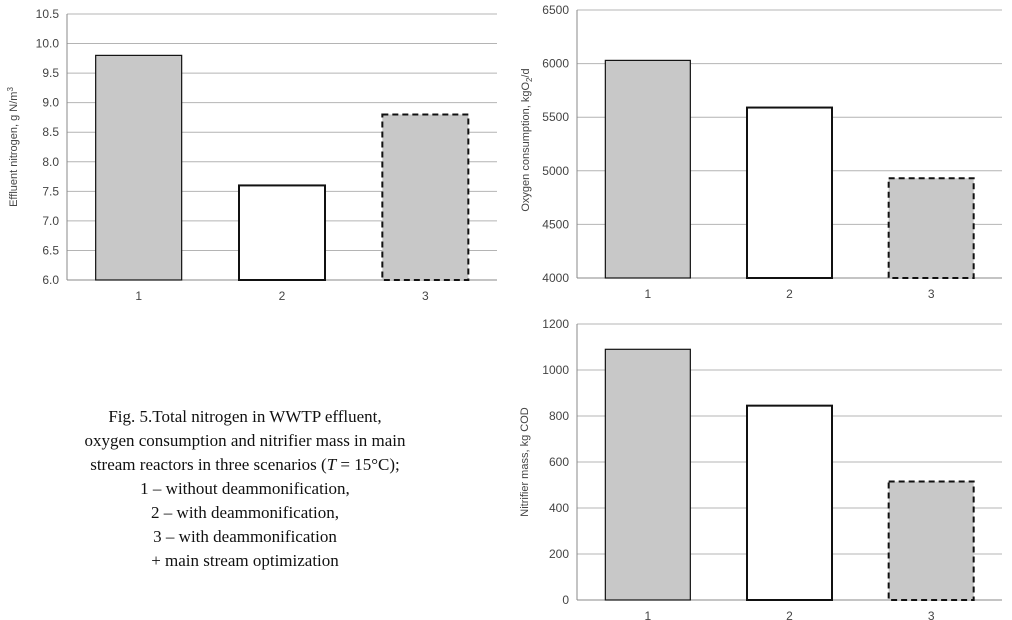 Image resolution: width=1012 pixels, height=620 pixels. What do you see at coordinates (931, 294) in the screenshot?
I see `oxygen-x-tick-label: 3` at bounding box center [931, 294].